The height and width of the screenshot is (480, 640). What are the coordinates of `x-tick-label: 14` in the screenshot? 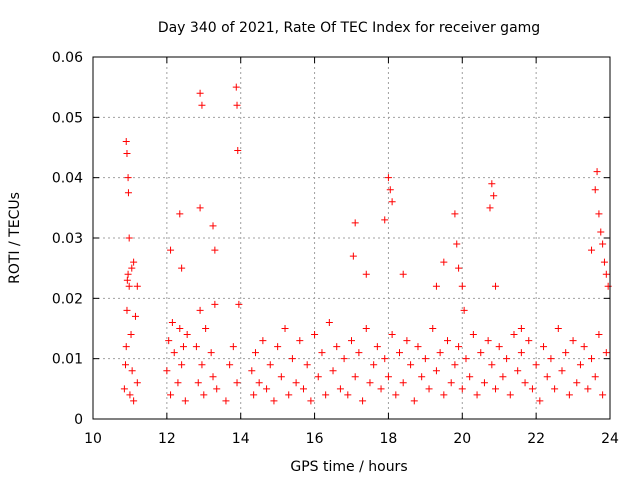 It's located at (241, 439).